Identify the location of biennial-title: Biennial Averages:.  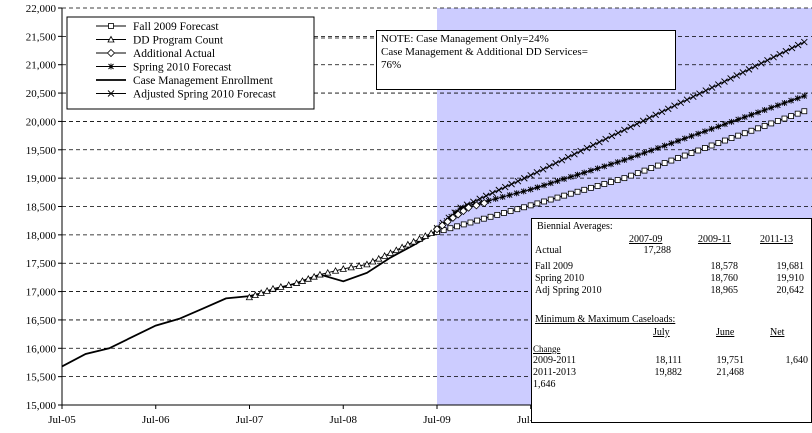
(575, 226).